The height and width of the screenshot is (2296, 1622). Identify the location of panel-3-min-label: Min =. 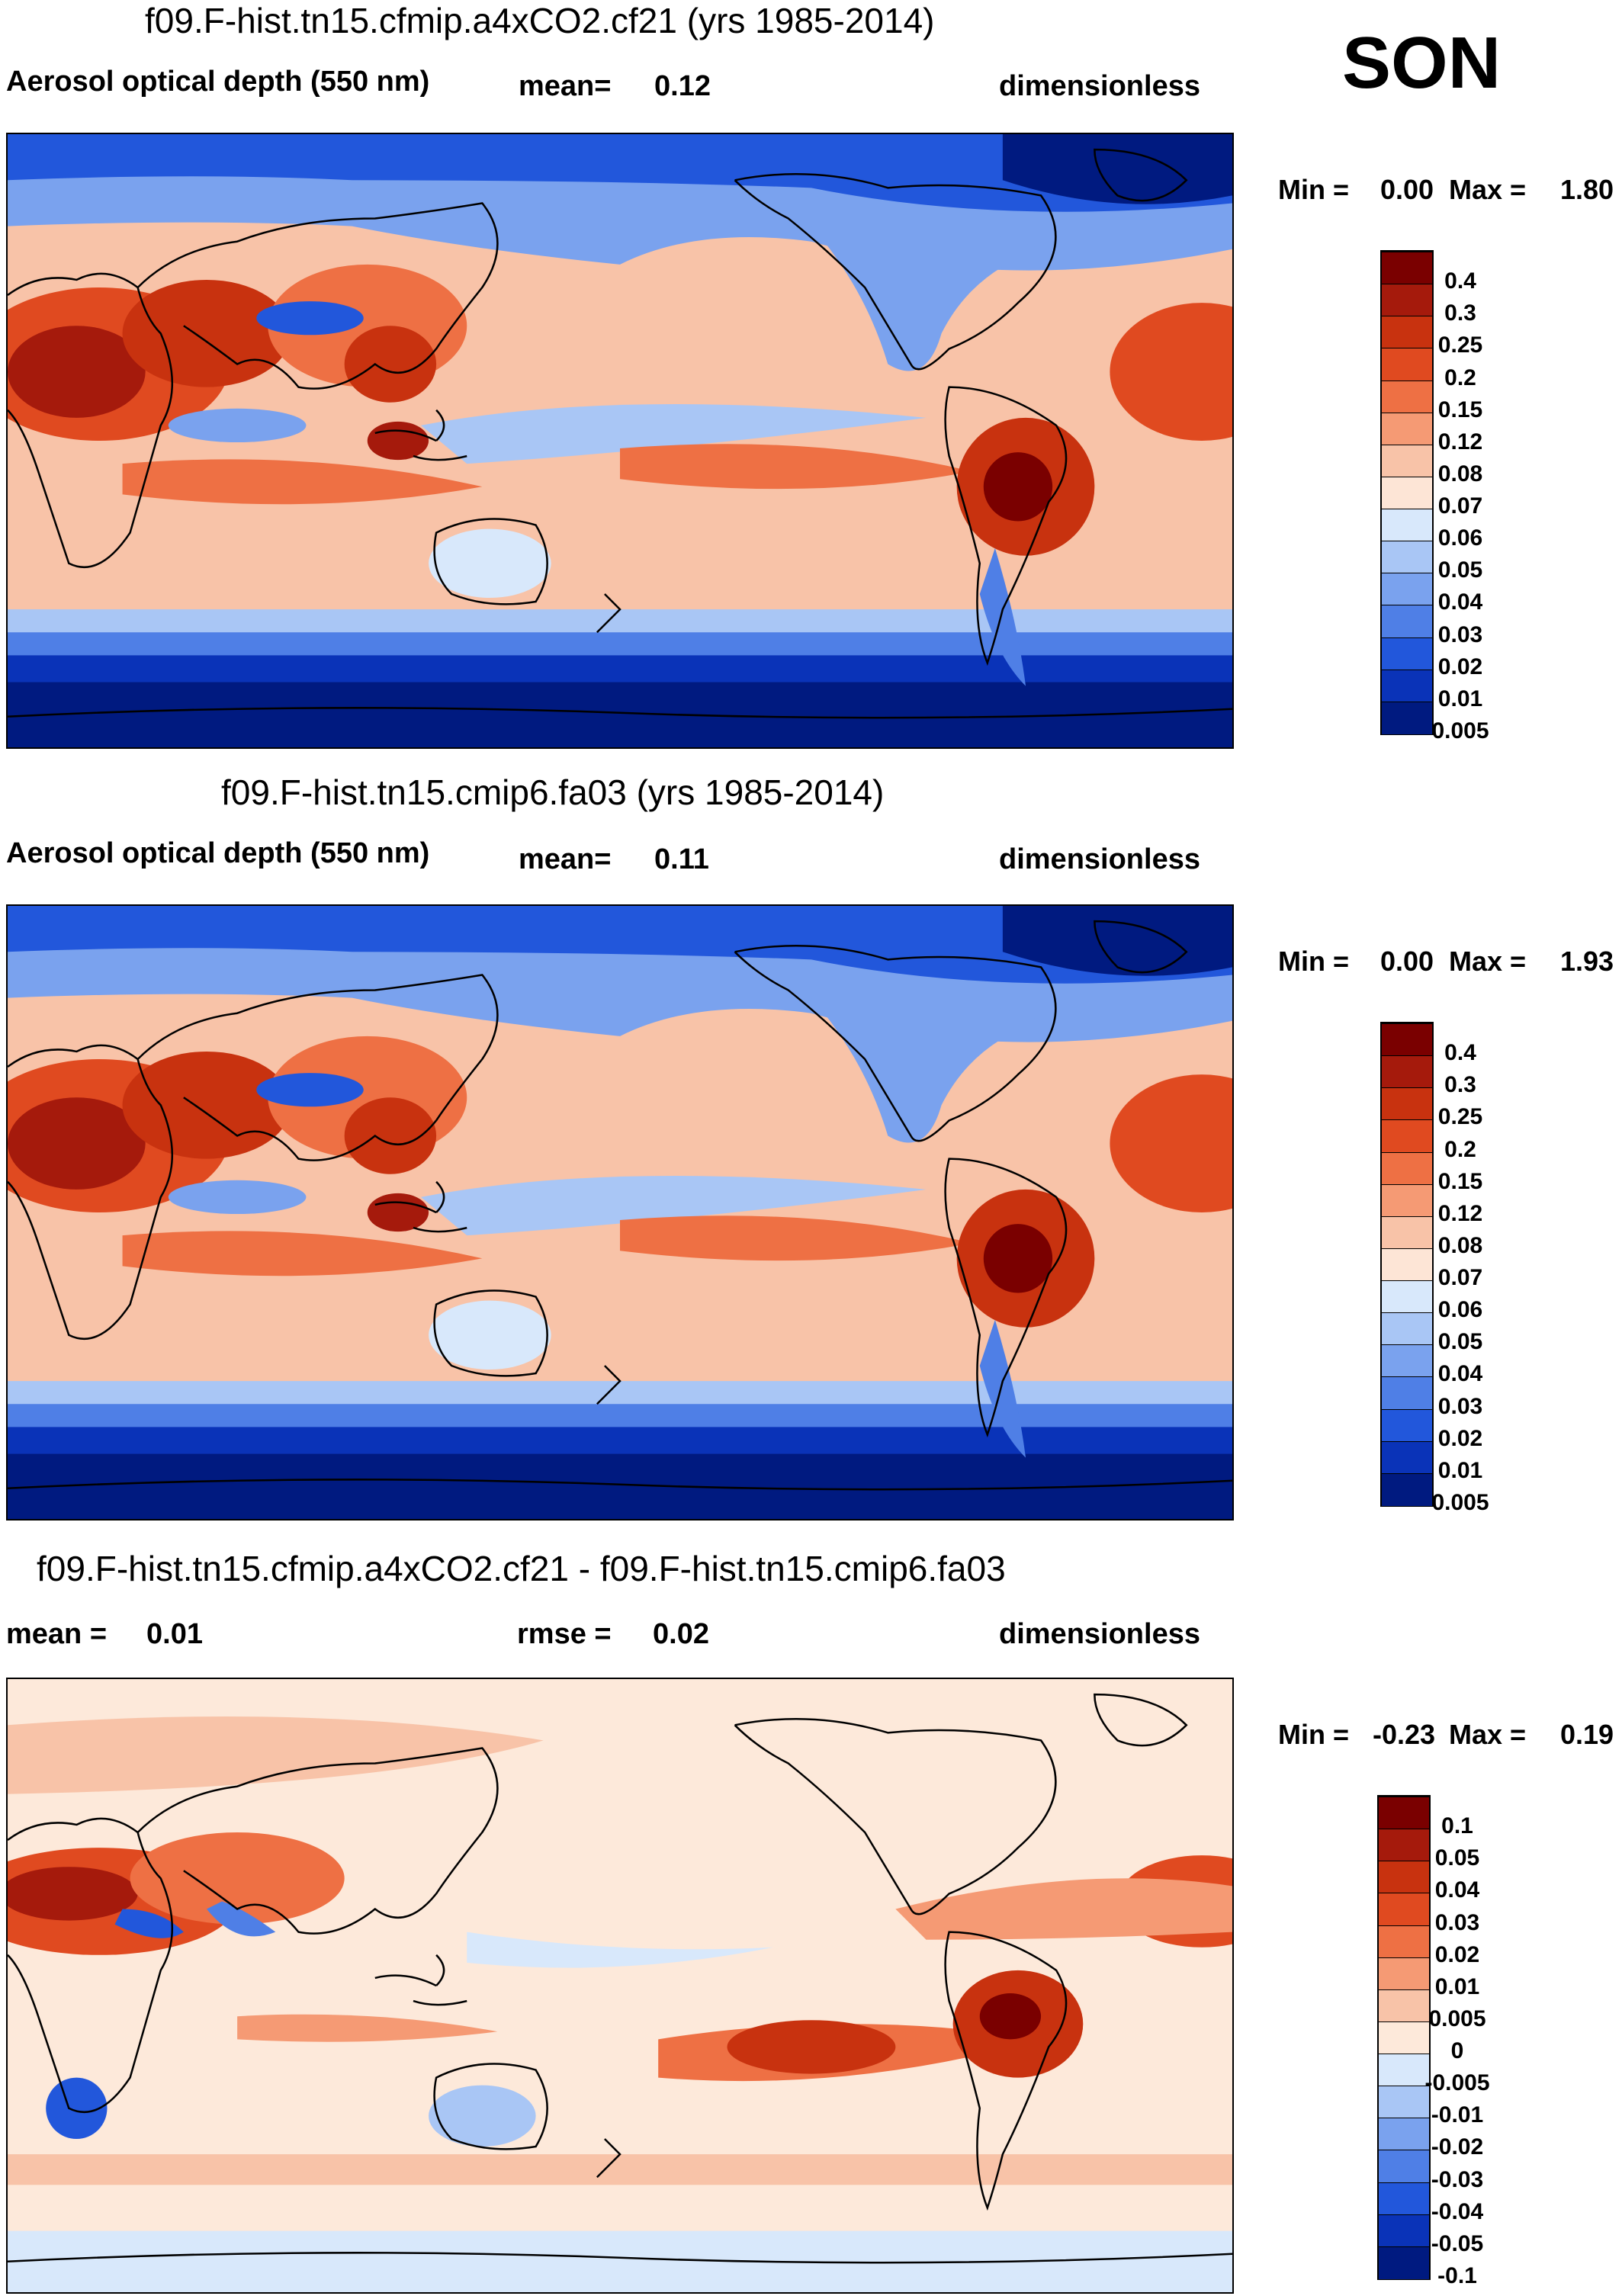
(1314, 1734).